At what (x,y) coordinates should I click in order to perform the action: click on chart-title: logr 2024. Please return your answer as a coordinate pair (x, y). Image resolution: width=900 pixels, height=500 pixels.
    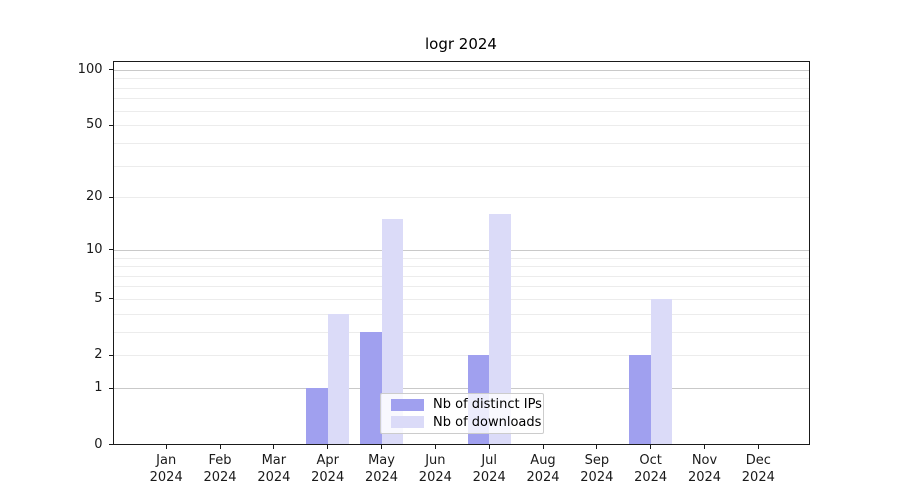
    Looking at the image, I should click on (461, 44).